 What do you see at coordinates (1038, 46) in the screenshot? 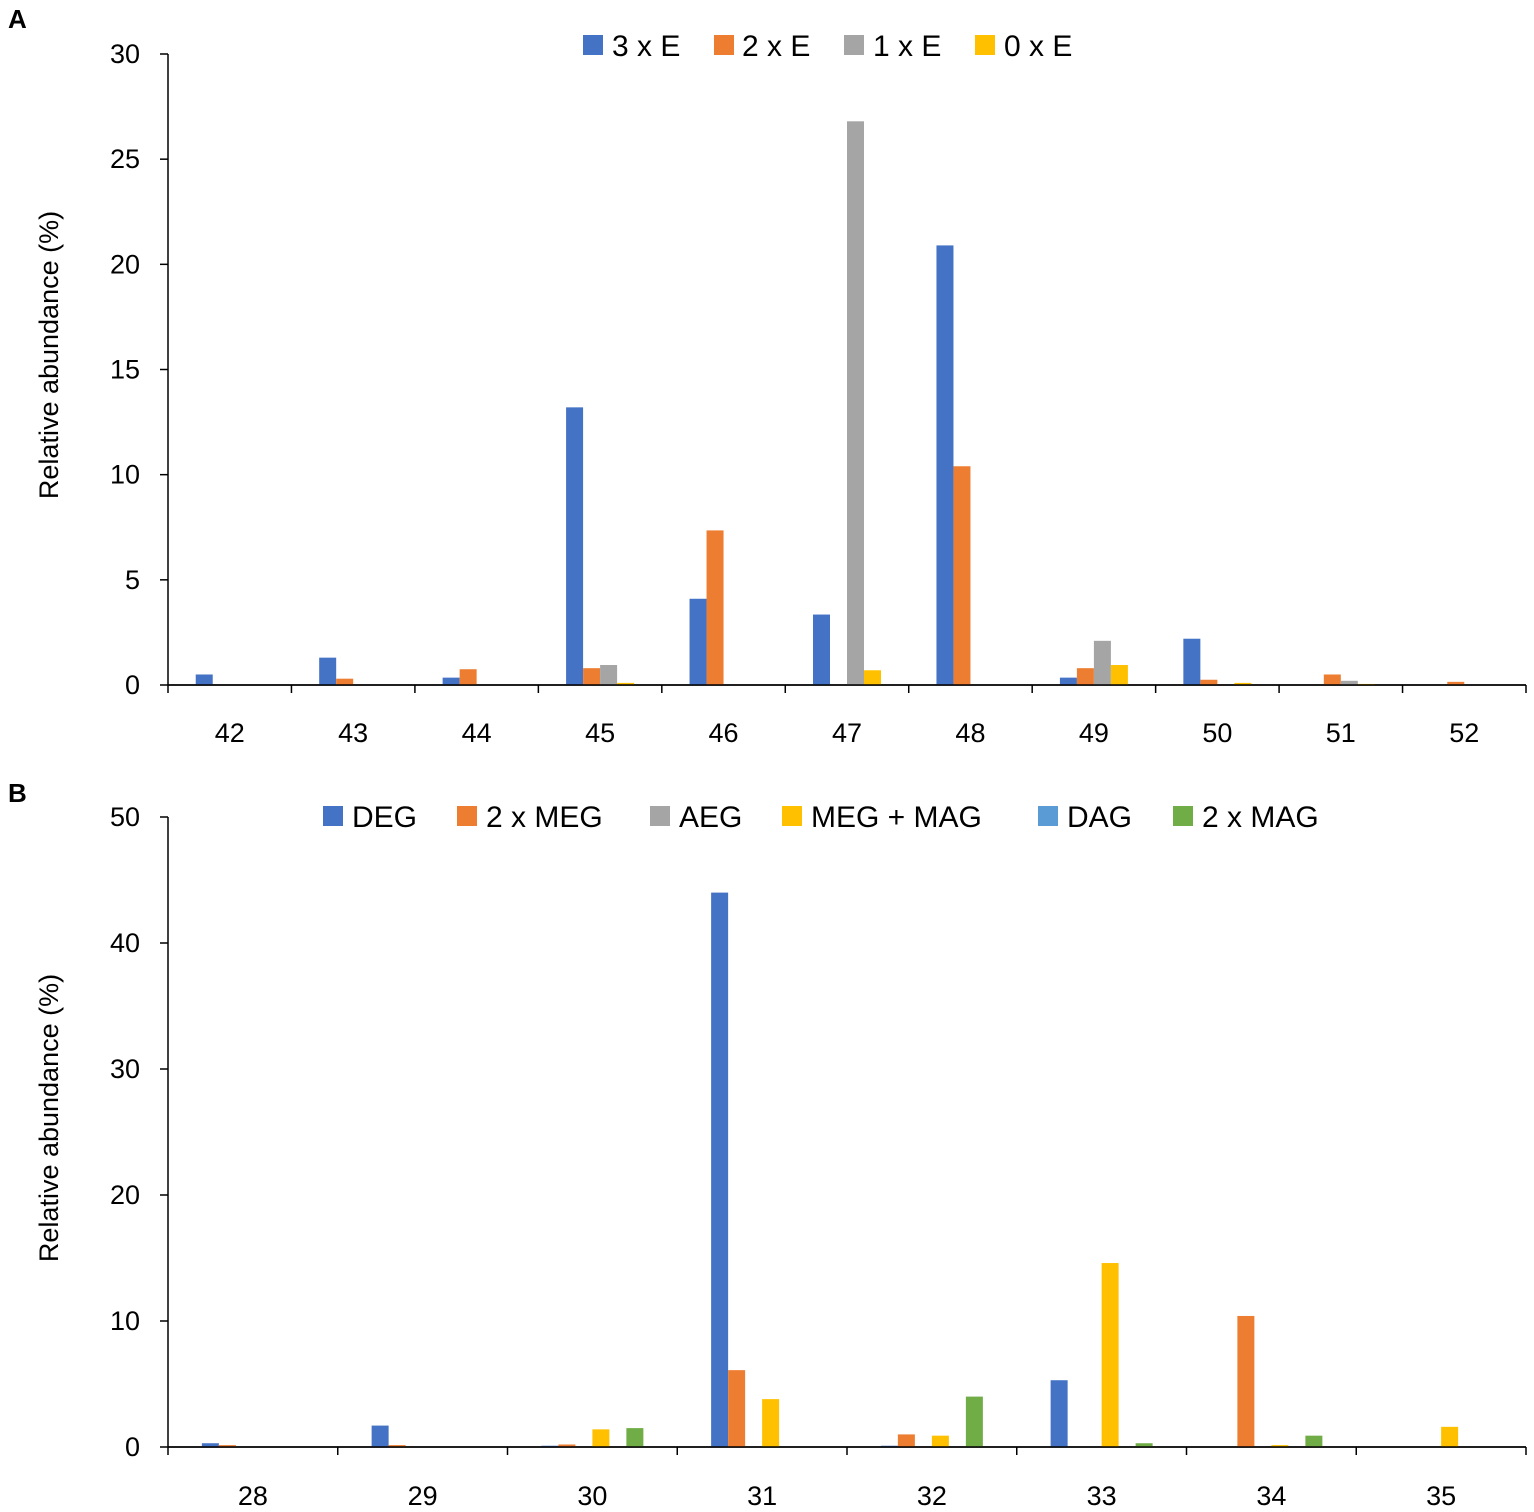
I see `a-legend-label: 0 x E` at bounding box center [1038, 46].